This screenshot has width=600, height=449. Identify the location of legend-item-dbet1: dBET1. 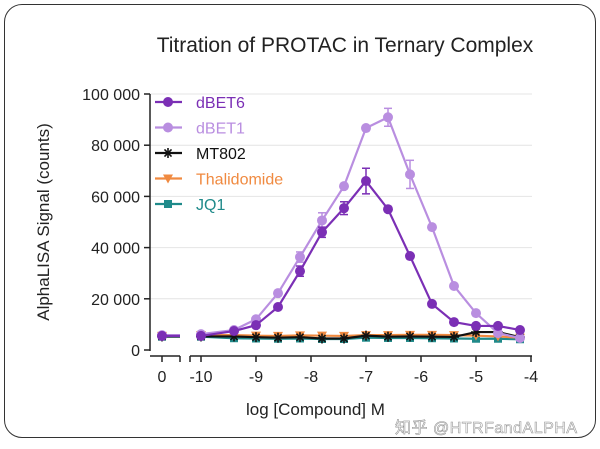
(200, 129).